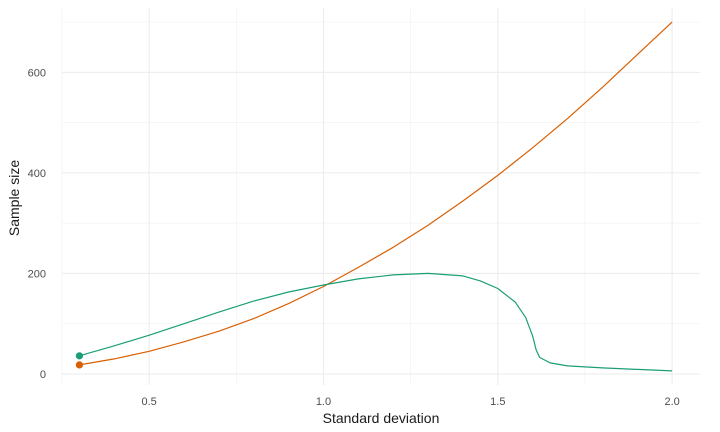 This screenshot has width=720, height=432. What do you see at coordinates (37, 73) in the screenshot?
I see `y-tick-label: 600` at bounding box center [37, 73].